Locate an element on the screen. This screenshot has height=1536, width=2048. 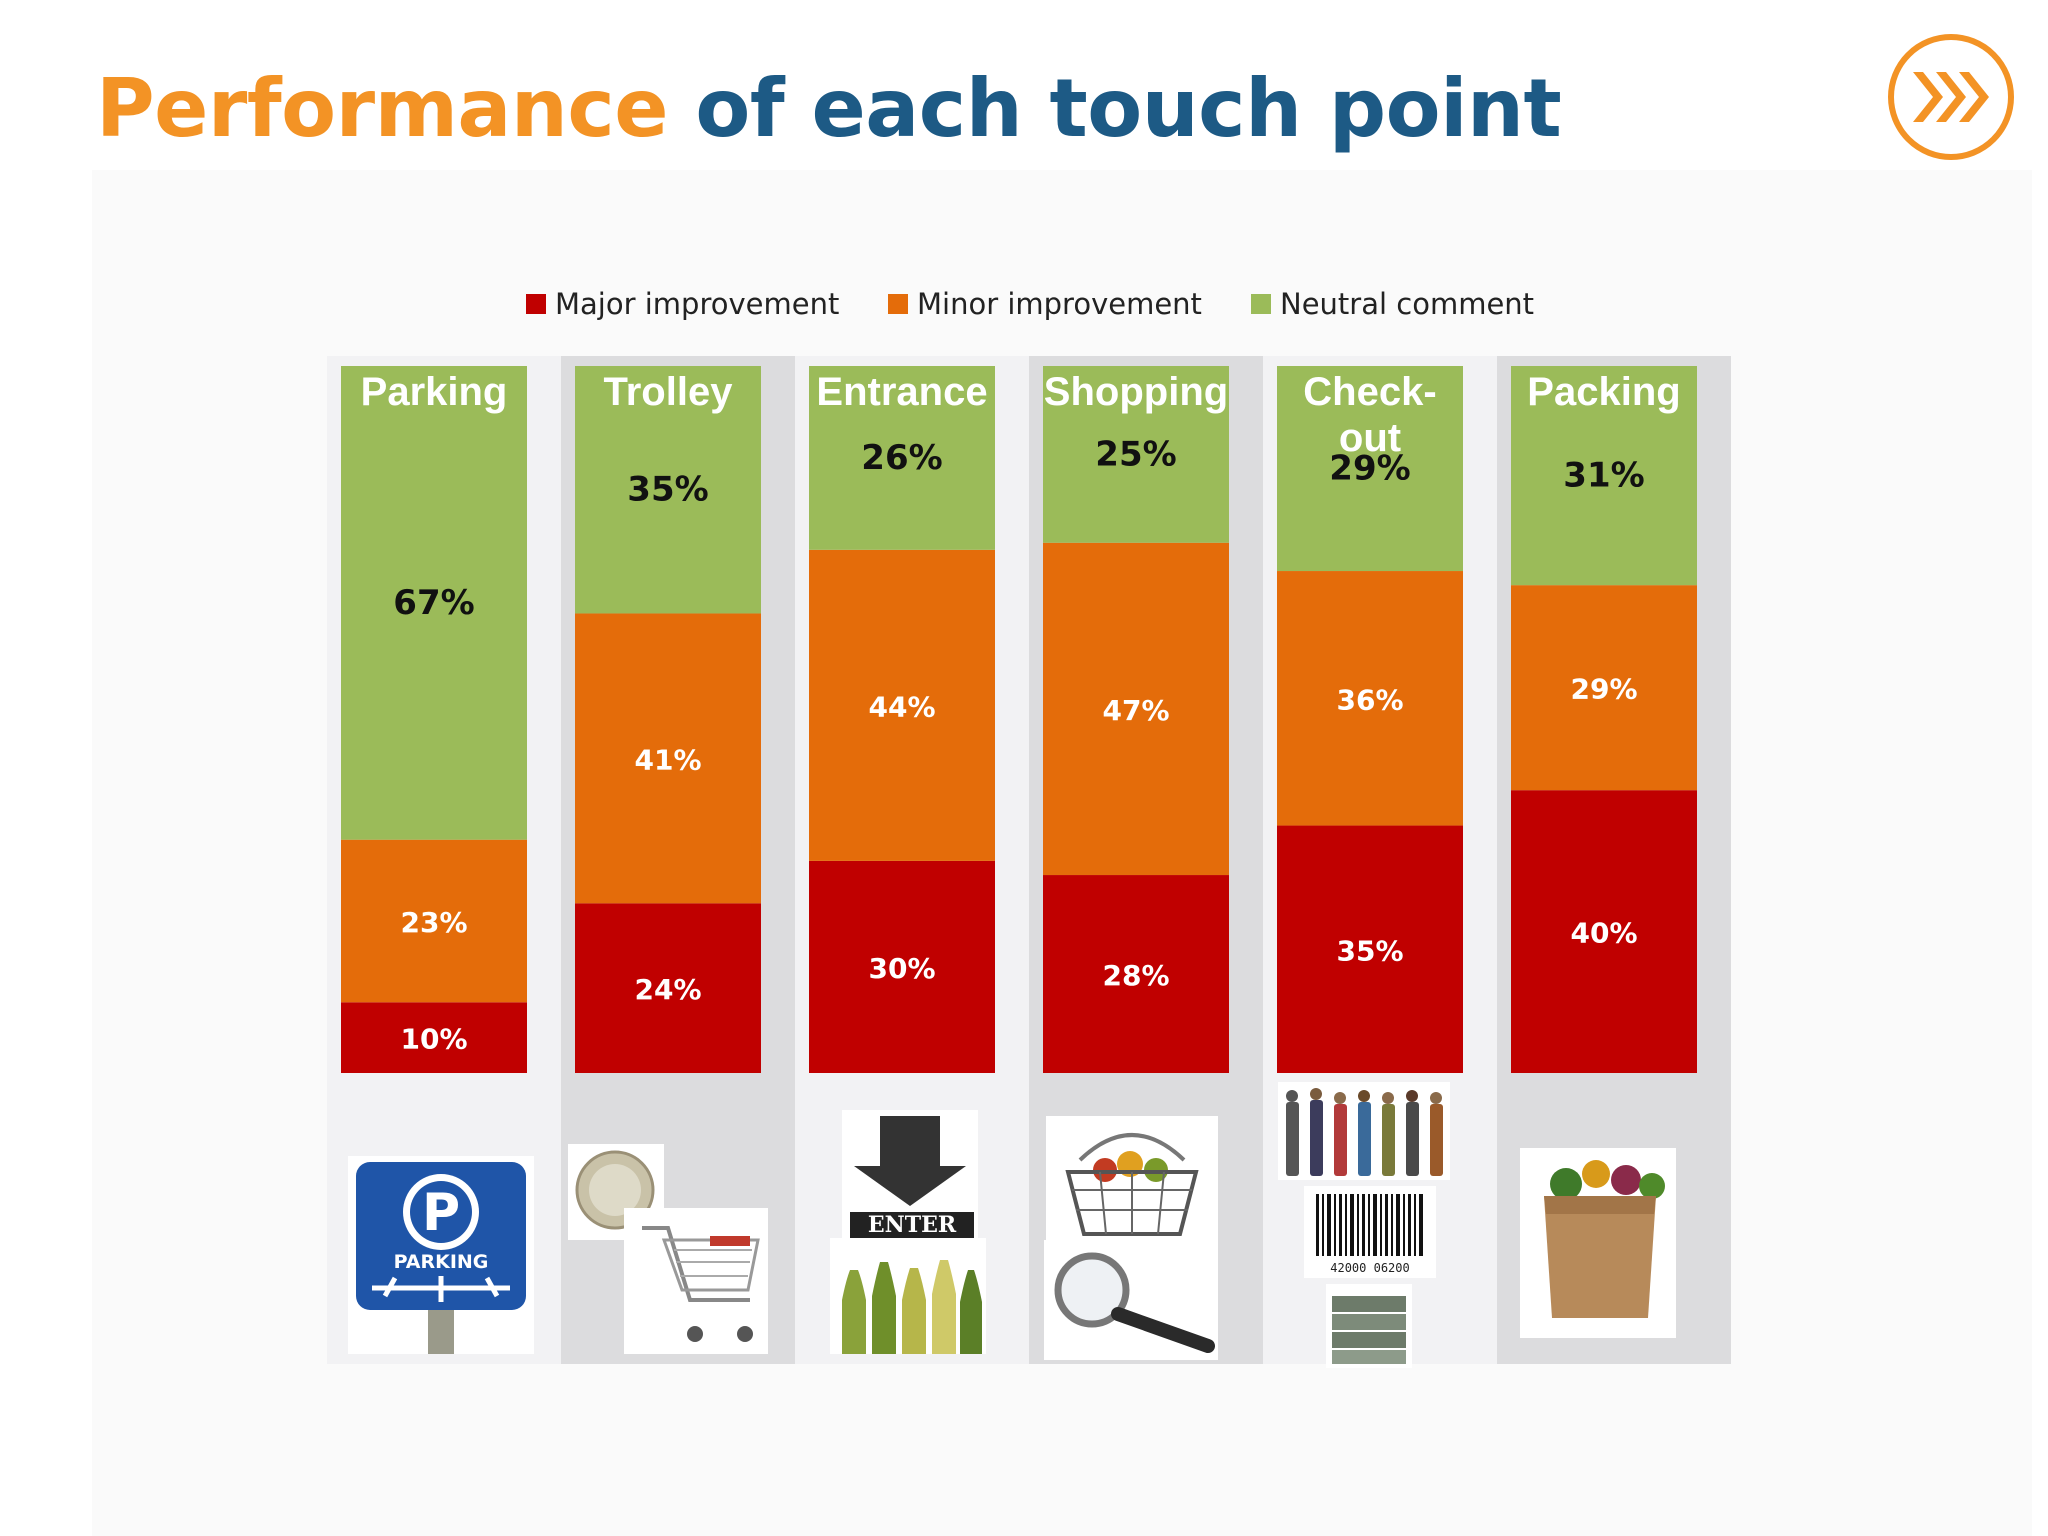
legend-item-neutral: Neutral comment is located at coordinates (1392, 304).